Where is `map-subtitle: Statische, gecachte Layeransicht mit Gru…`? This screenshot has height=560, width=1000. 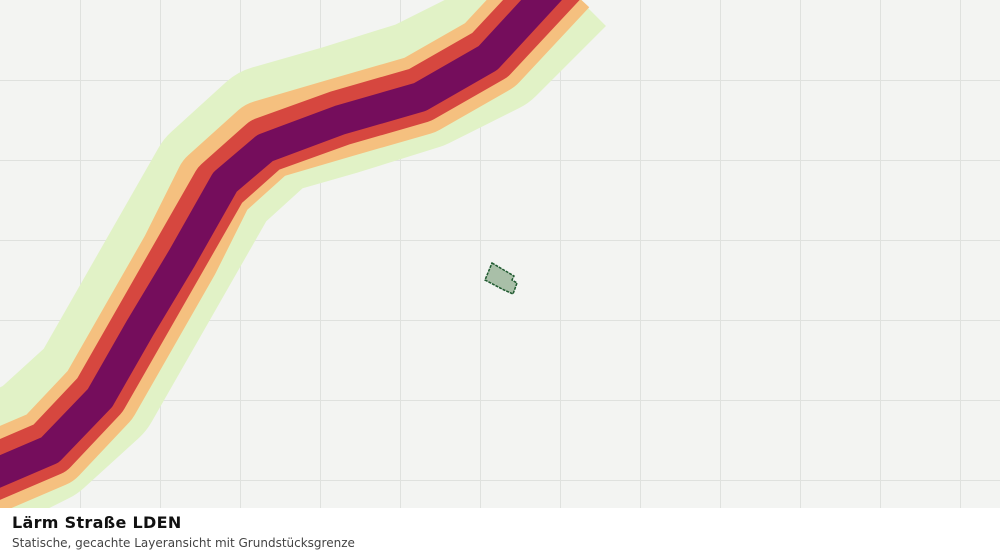
map-subtitle: Statische, gecachte Layeransicht mit Gru… is located at coordinates (183, 543).